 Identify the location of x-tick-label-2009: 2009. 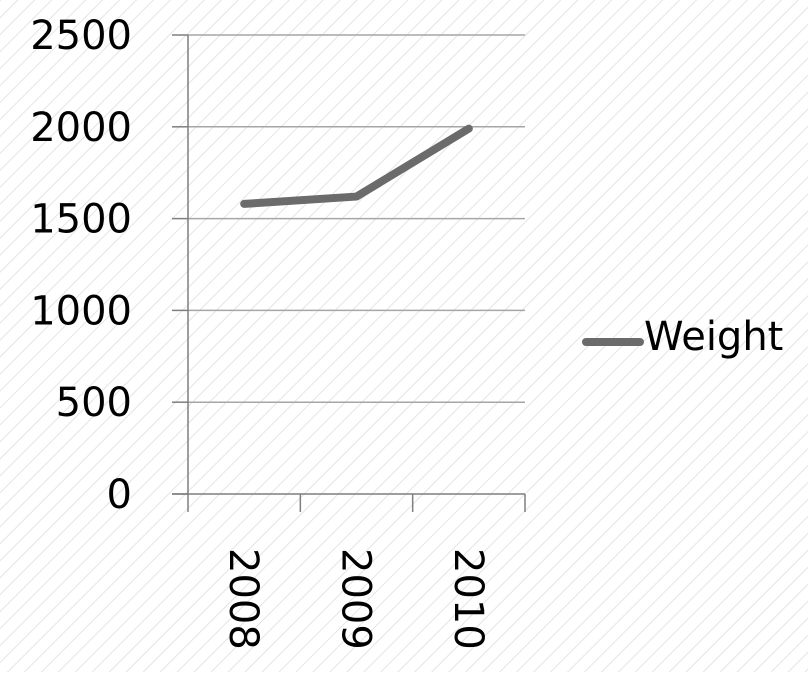
(356, 599).